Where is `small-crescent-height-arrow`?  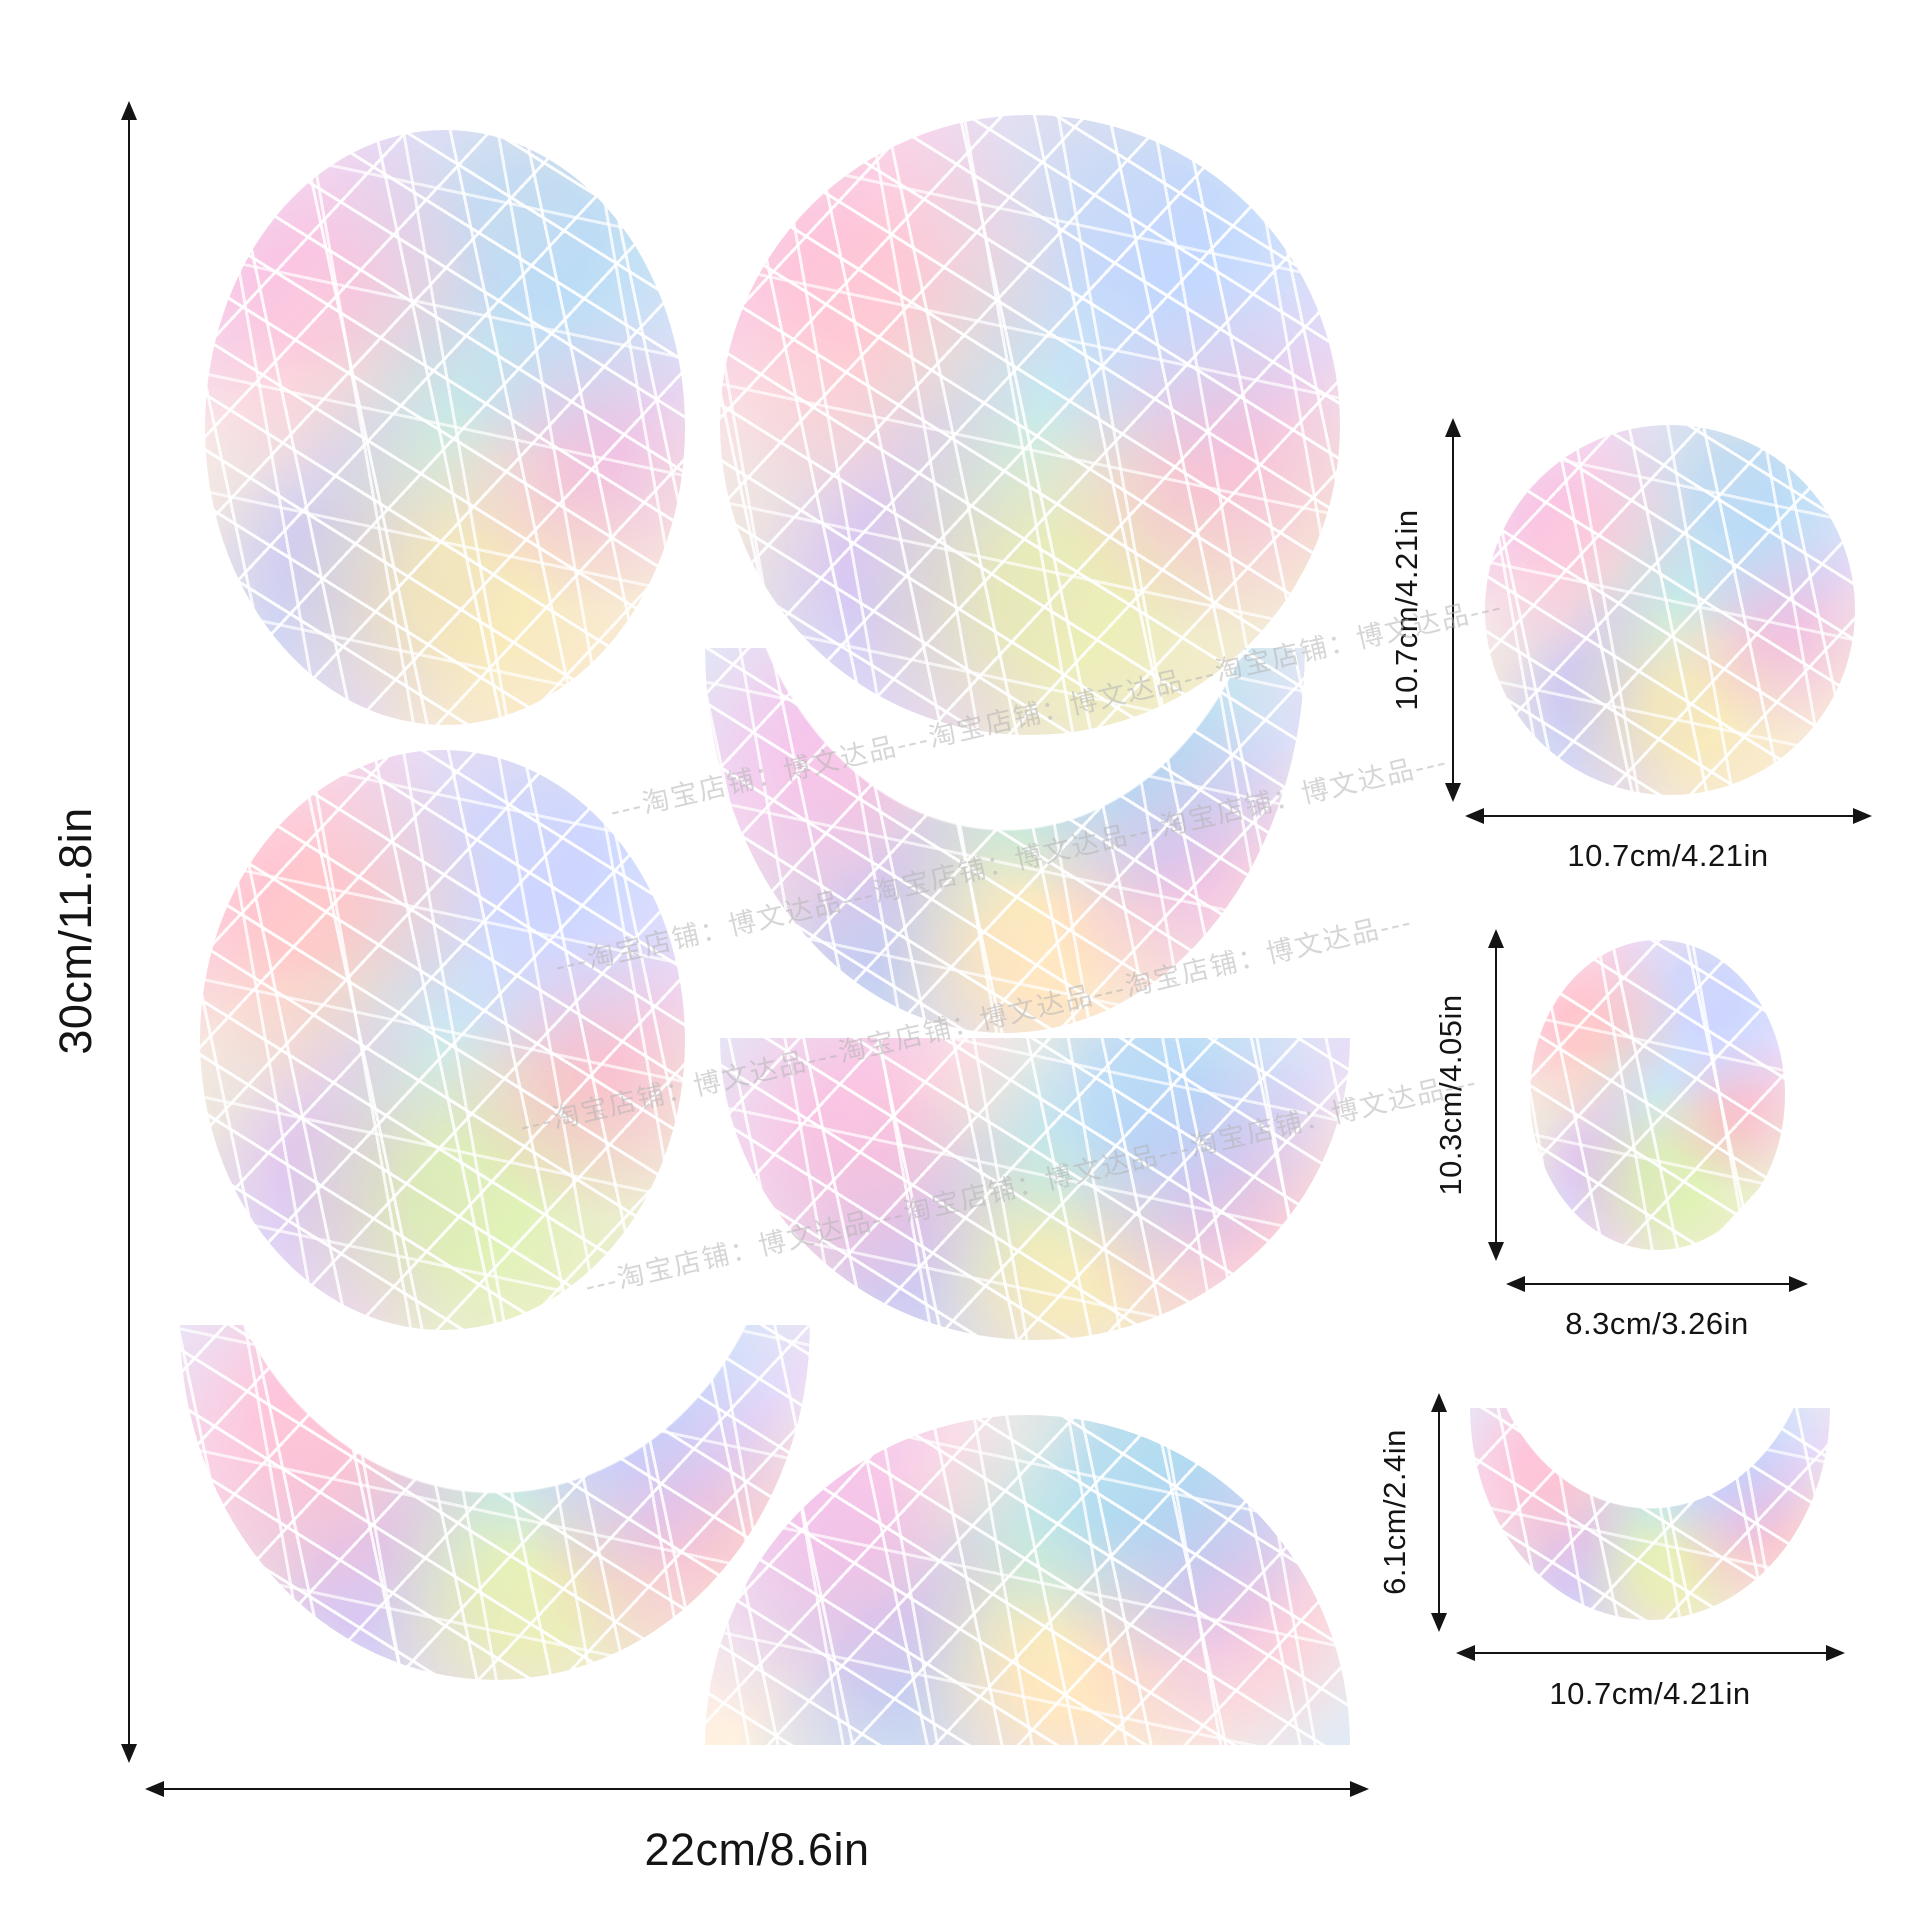 small-crescent-height-arrow is located at coordinates (1439, 1512).